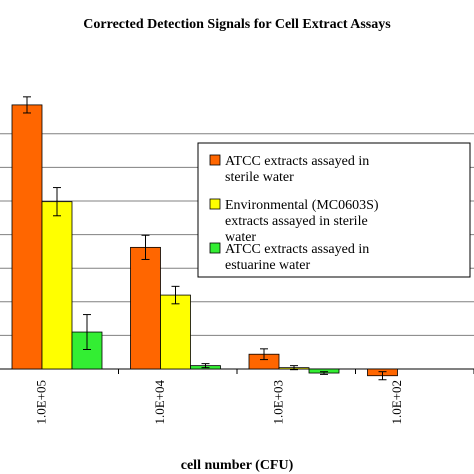  Describe the element at coordinates (277, 402) in the screenshot. I see `x-tick-label-2: 1.0E+03` at that location.